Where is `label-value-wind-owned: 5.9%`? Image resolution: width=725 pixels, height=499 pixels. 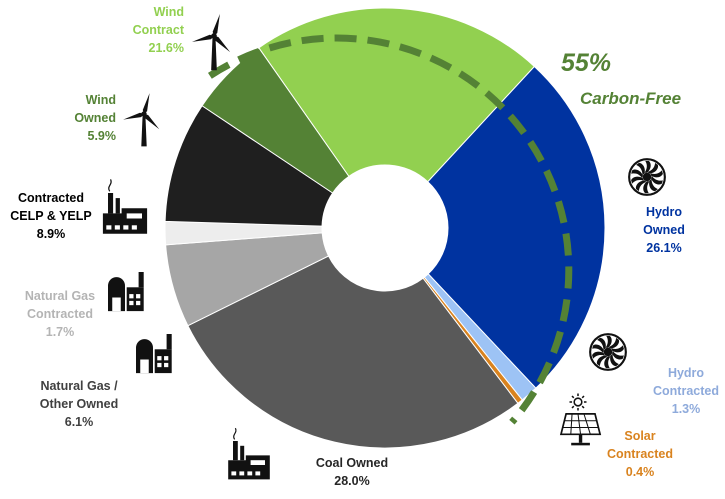 label-value-wind-owned: 5.9% is located at coordinates (102, 136).